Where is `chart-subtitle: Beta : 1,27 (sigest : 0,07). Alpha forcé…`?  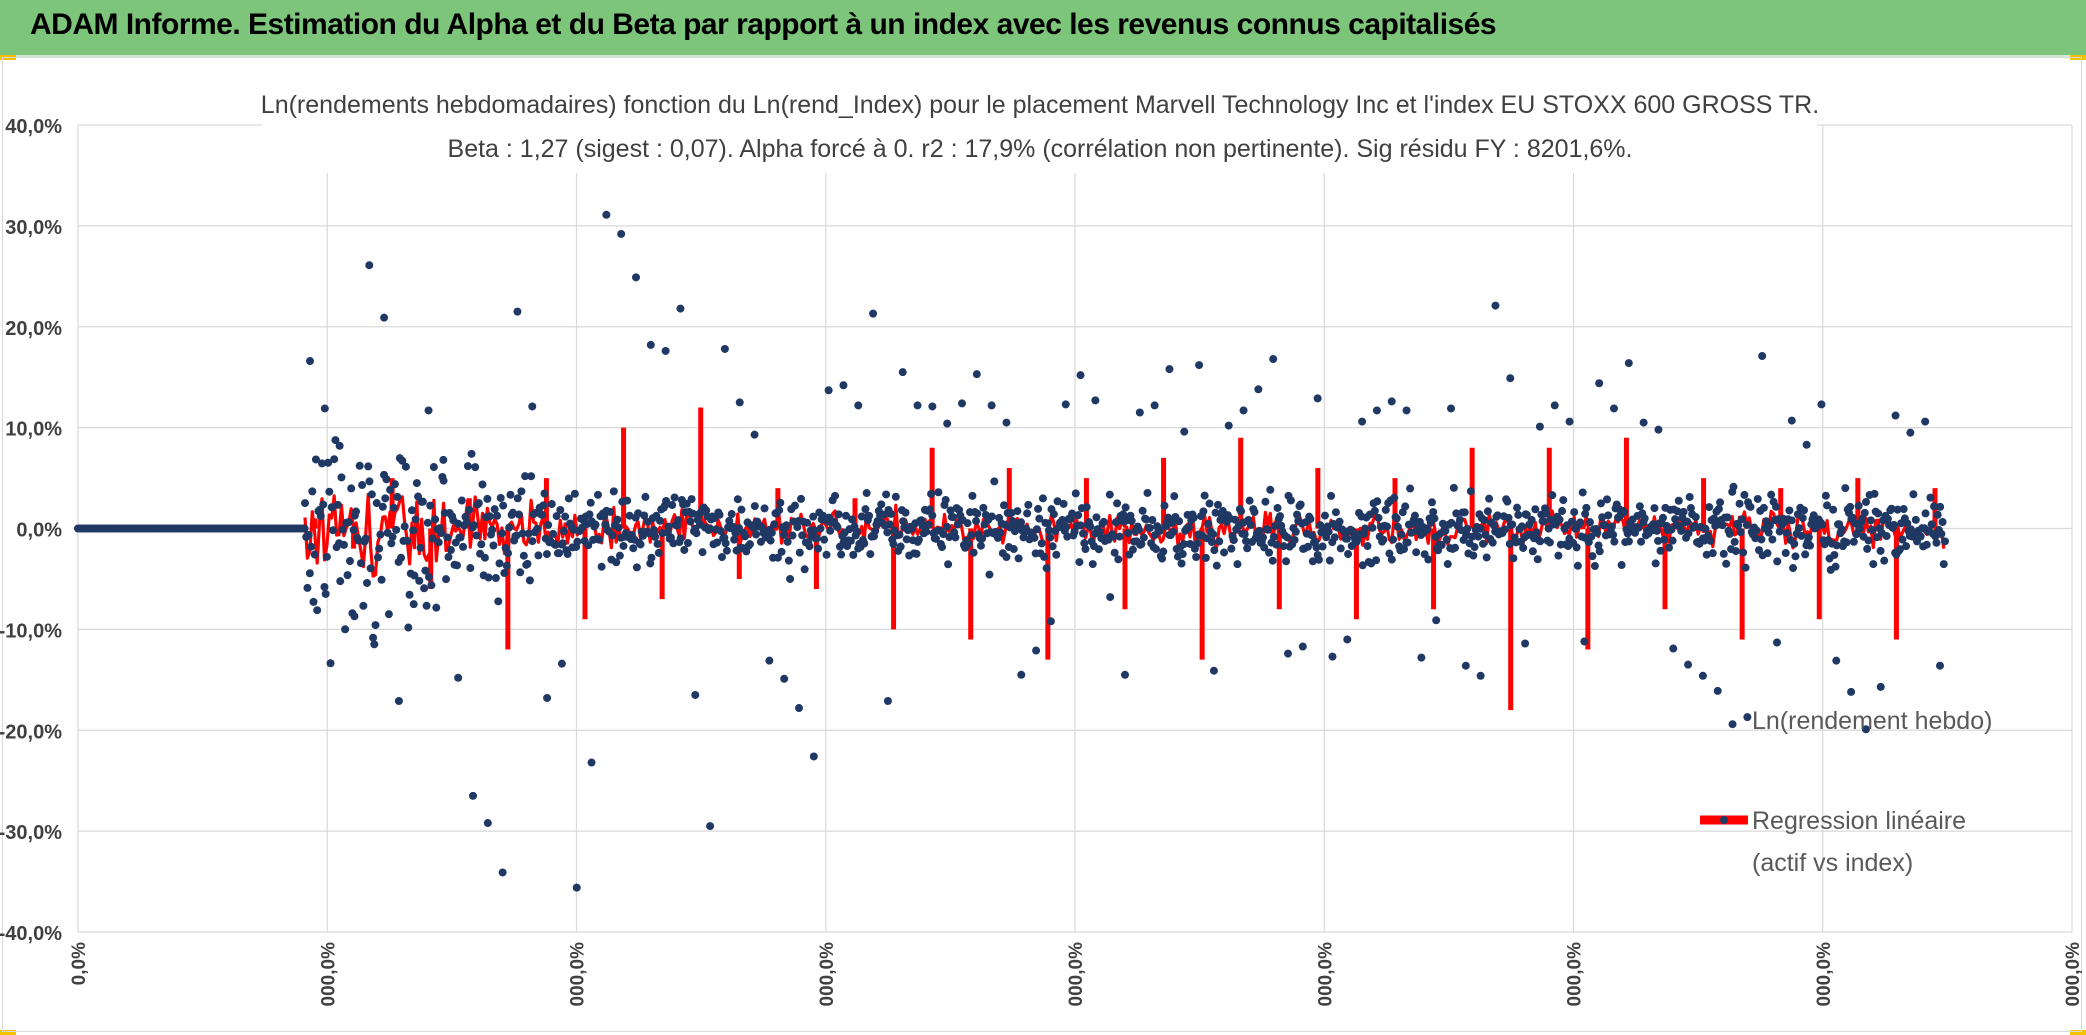
chart-subtitle: Beta : 1,27 (sigest : 0,07). Alpha forcé… is located at coordinates (1040, 149).